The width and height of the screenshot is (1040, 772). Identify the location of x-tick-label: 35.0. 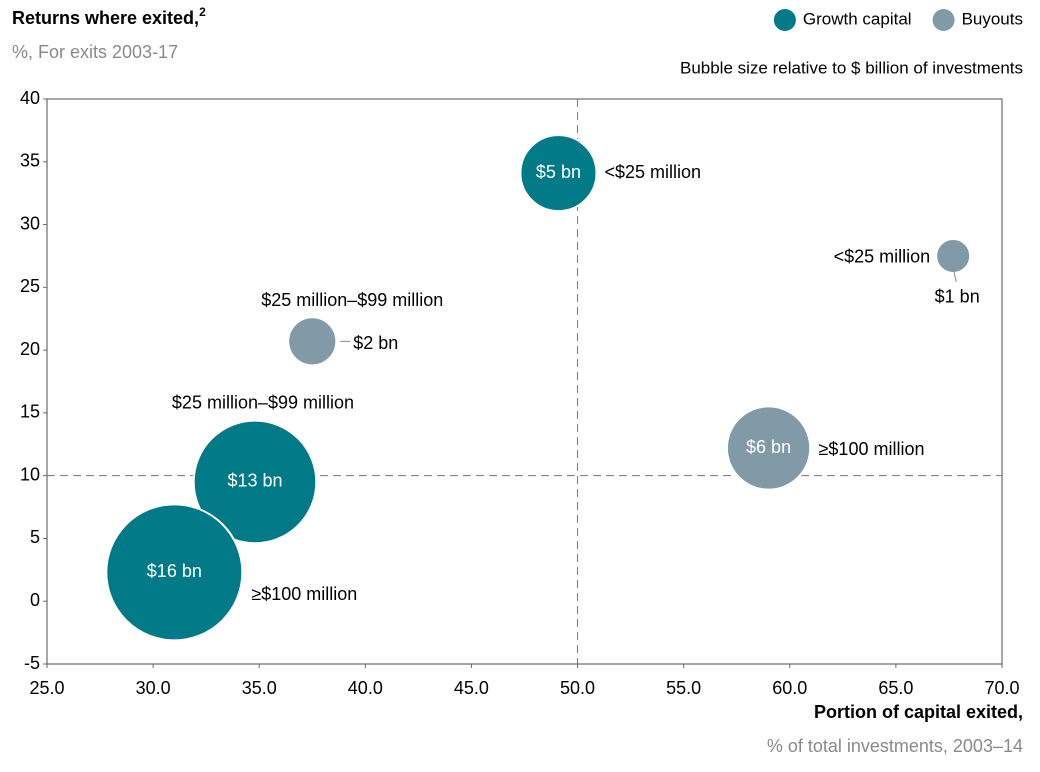
(259, 688).